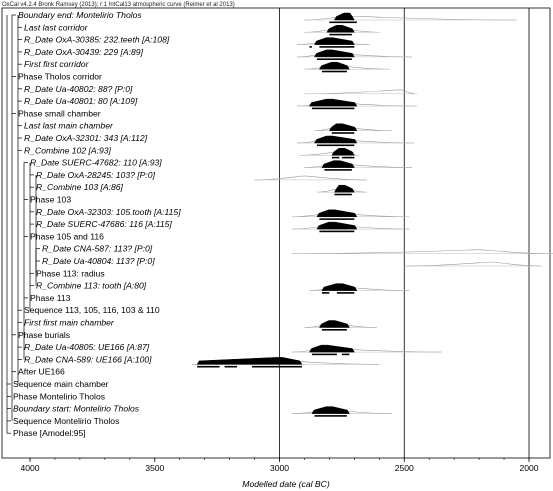 This screenshot has width=553, height=491. What do you see at coordinates (199, 29) in the screenshot?
I see `row-1: Last last corridor` at bounding box center [199, 29].